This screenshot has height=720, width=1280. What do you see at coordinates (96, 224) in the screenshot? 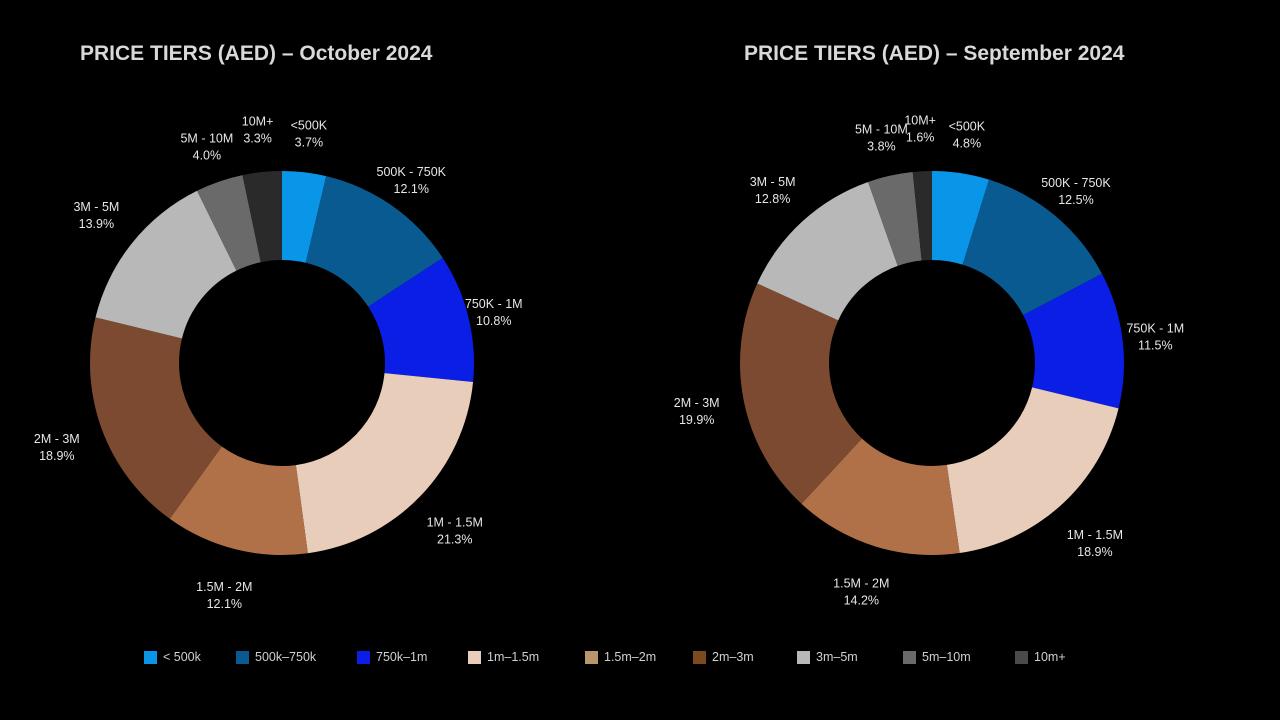
I see `slice-value-label: 13.9%` at bounding box center [96, 224].